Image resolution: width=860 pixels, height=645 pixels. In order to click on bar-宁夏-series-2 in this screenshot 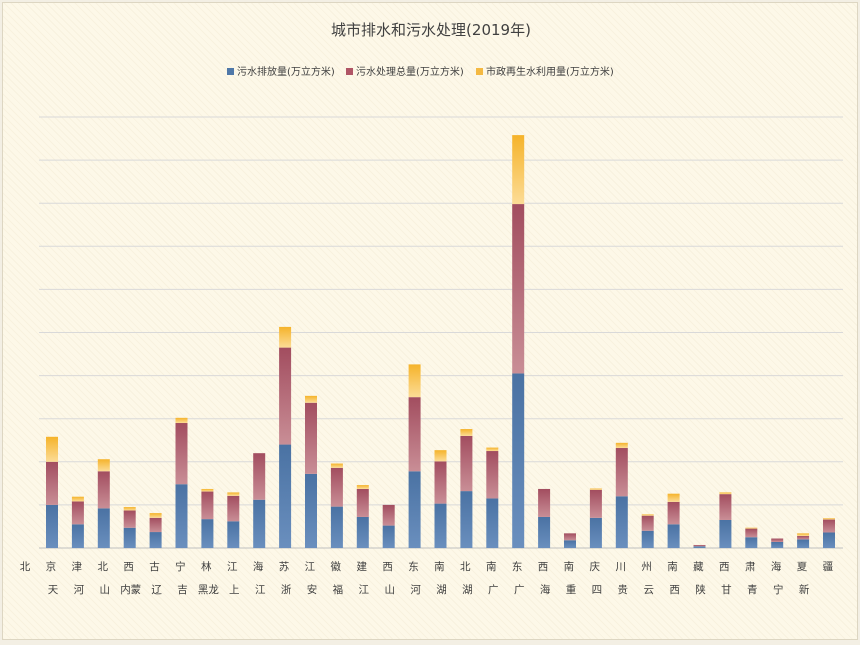, I will do `click(803, 534)`.